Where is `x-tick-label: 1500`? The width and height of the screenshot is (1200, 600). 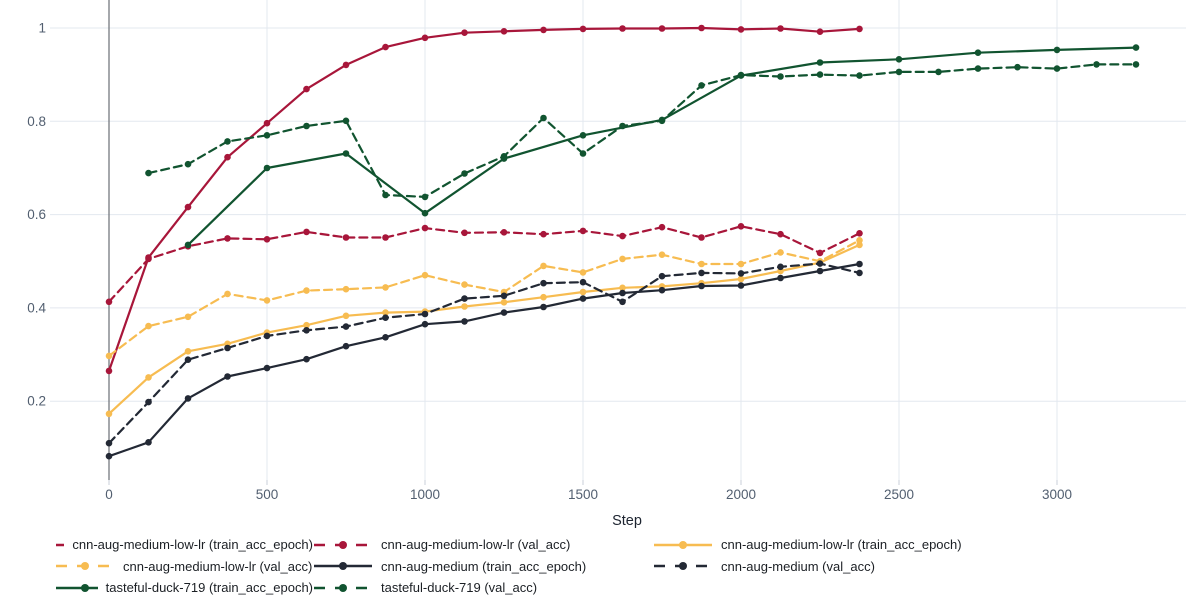
x-tick-label: 1500 is located at coordinates (583, 494).